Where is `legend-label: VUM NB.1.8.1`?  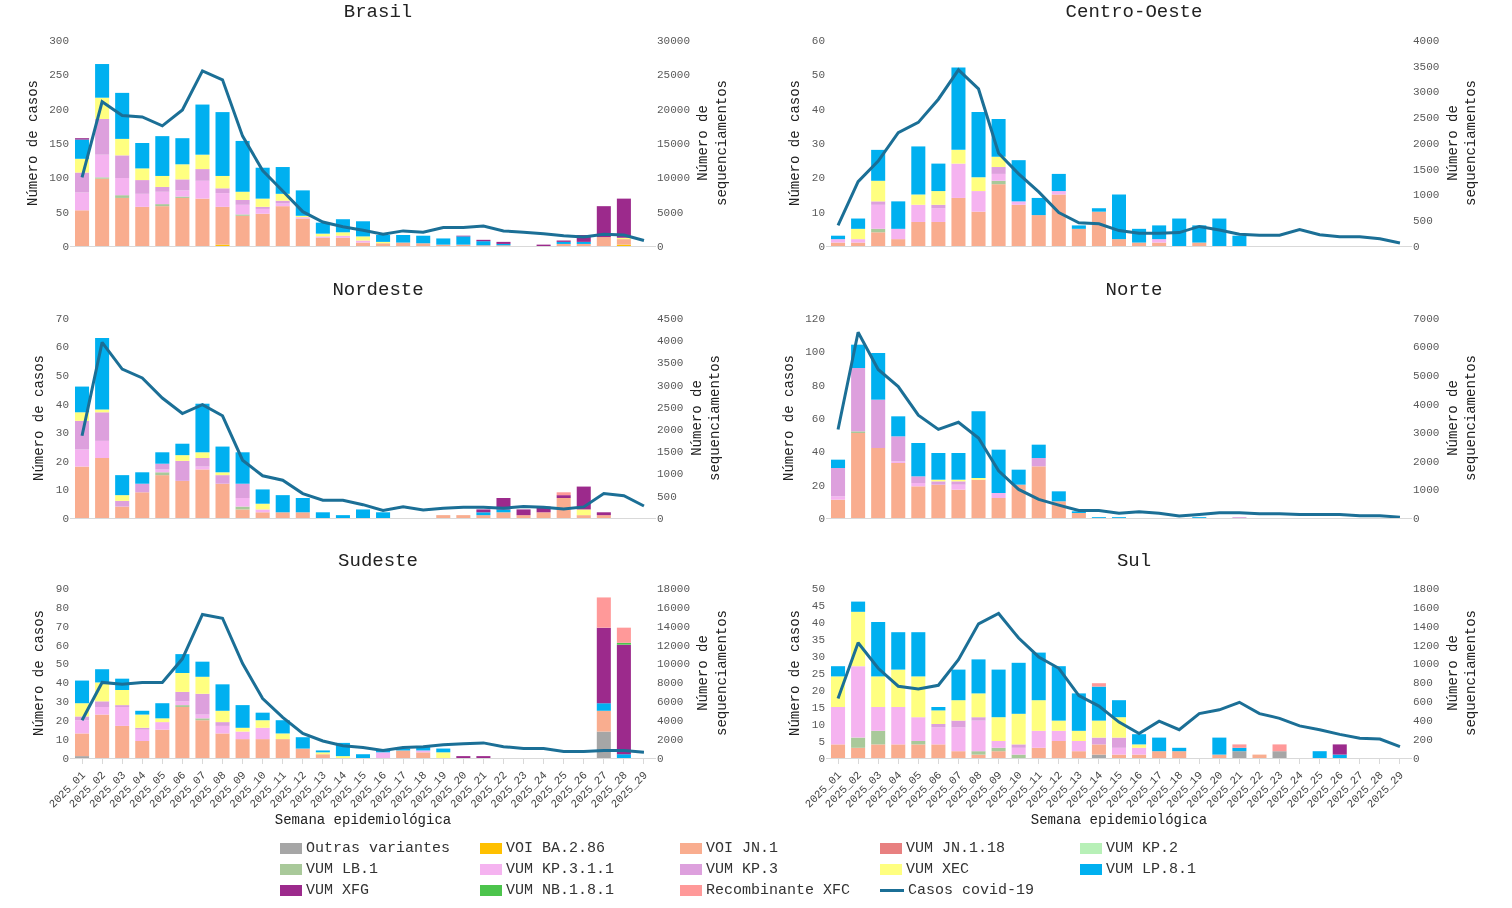 legend-label: VUM NB.1.8.1 is located at coordinates (560, 890).